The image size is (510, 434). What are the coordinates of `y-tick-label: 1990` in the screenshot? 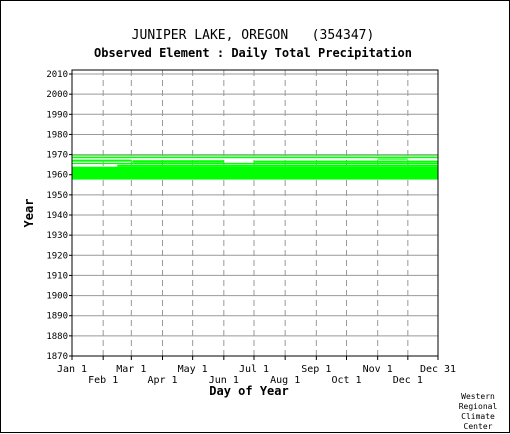 It's located at (57, 115).